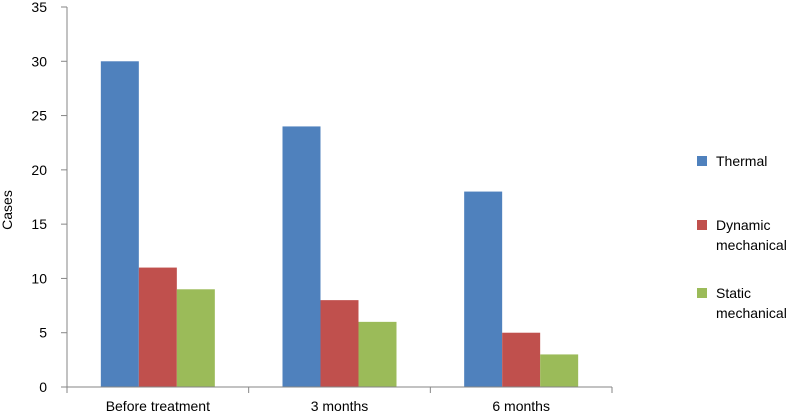 The height and width of the screenshot is (416, 799). What do you see at coordinates (43, 333) in the screenshot?
I see `y-tick-label: 5` at bounding box center [43, 333].